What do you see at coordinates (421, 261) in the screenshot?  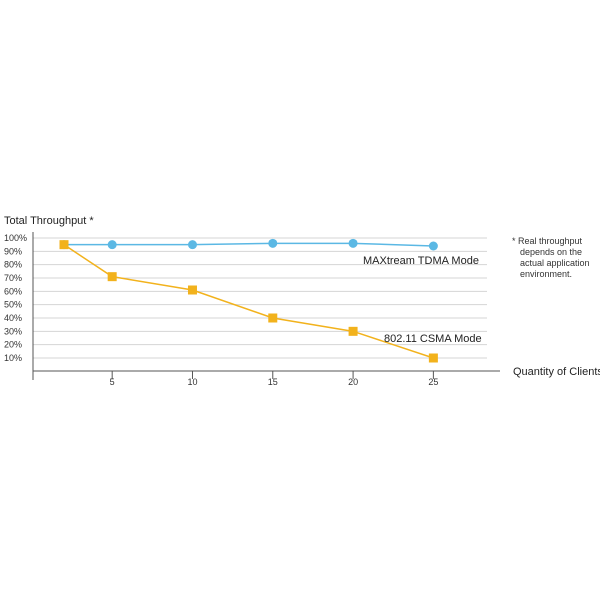 I see `series-label-tdma: MAXtream TDMA Mode` at bounding box center [421, 261].